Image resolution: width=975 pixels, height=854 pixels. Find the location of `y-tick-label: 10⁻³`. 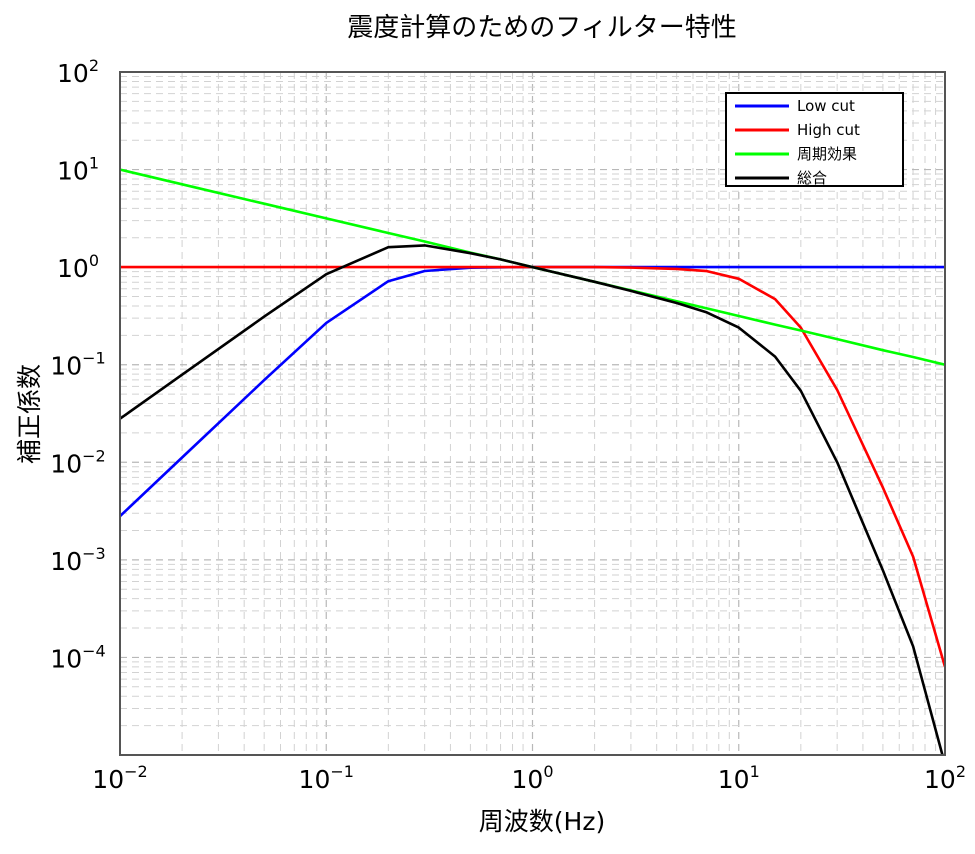

y-tick-label: 10⁻³ is located at coordinates (77, 560).